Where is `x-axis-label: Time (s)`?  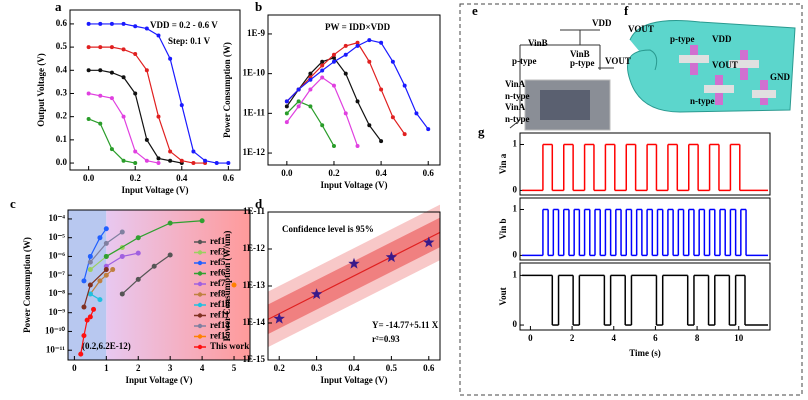
x-axis-label: Time (s) is located at coordinates (645, 353).